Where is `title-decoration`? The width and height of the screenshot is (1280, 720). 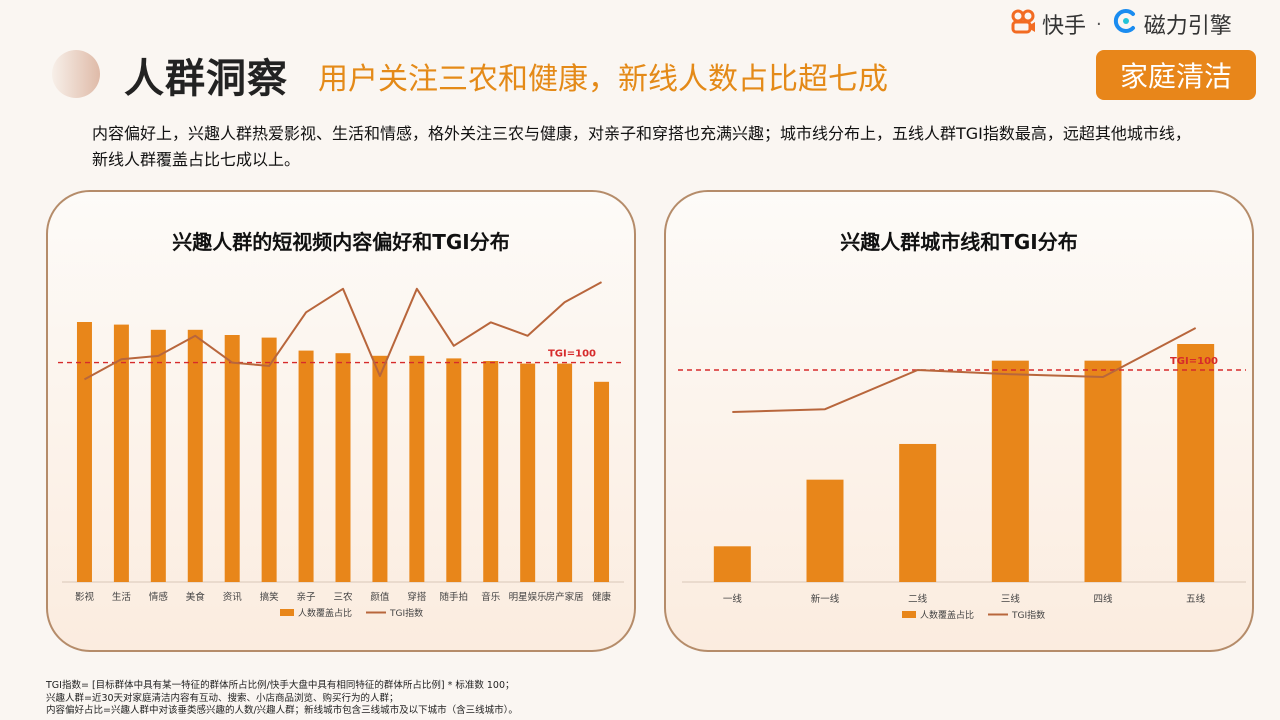
title-decoration is located at coordinates (76, 74).